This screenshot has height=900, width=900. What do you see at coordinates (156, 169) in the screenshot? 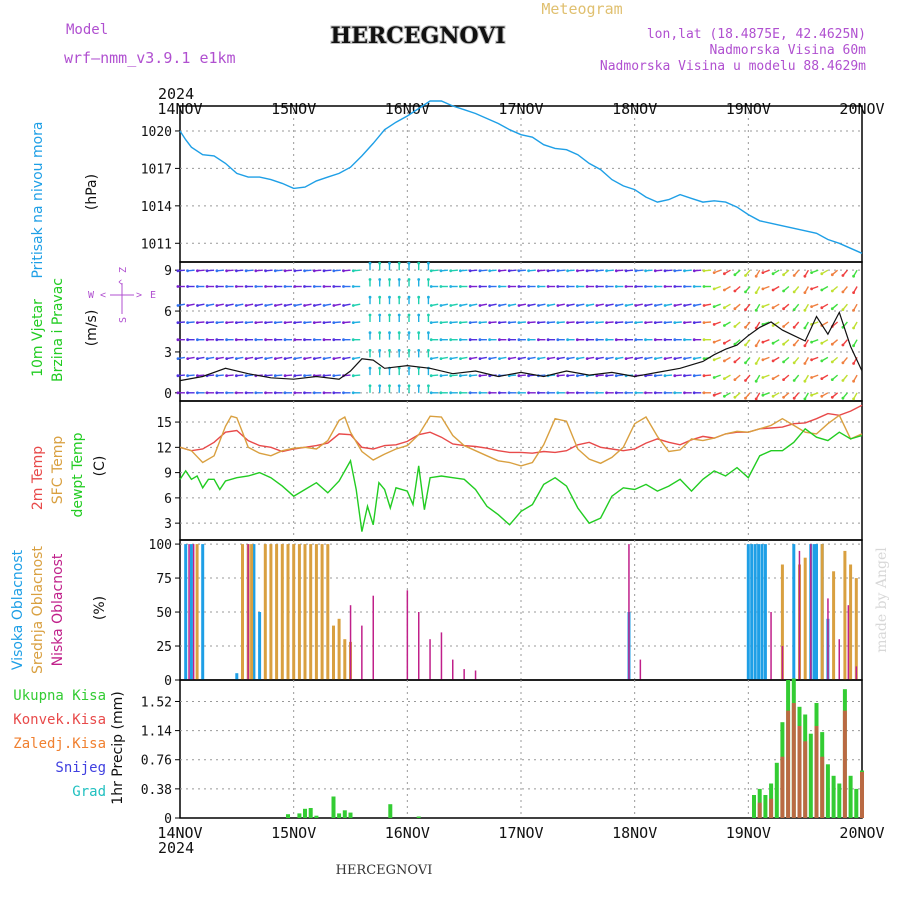
I see `y-tick-label: 1017` at bounding box center [156, 169].